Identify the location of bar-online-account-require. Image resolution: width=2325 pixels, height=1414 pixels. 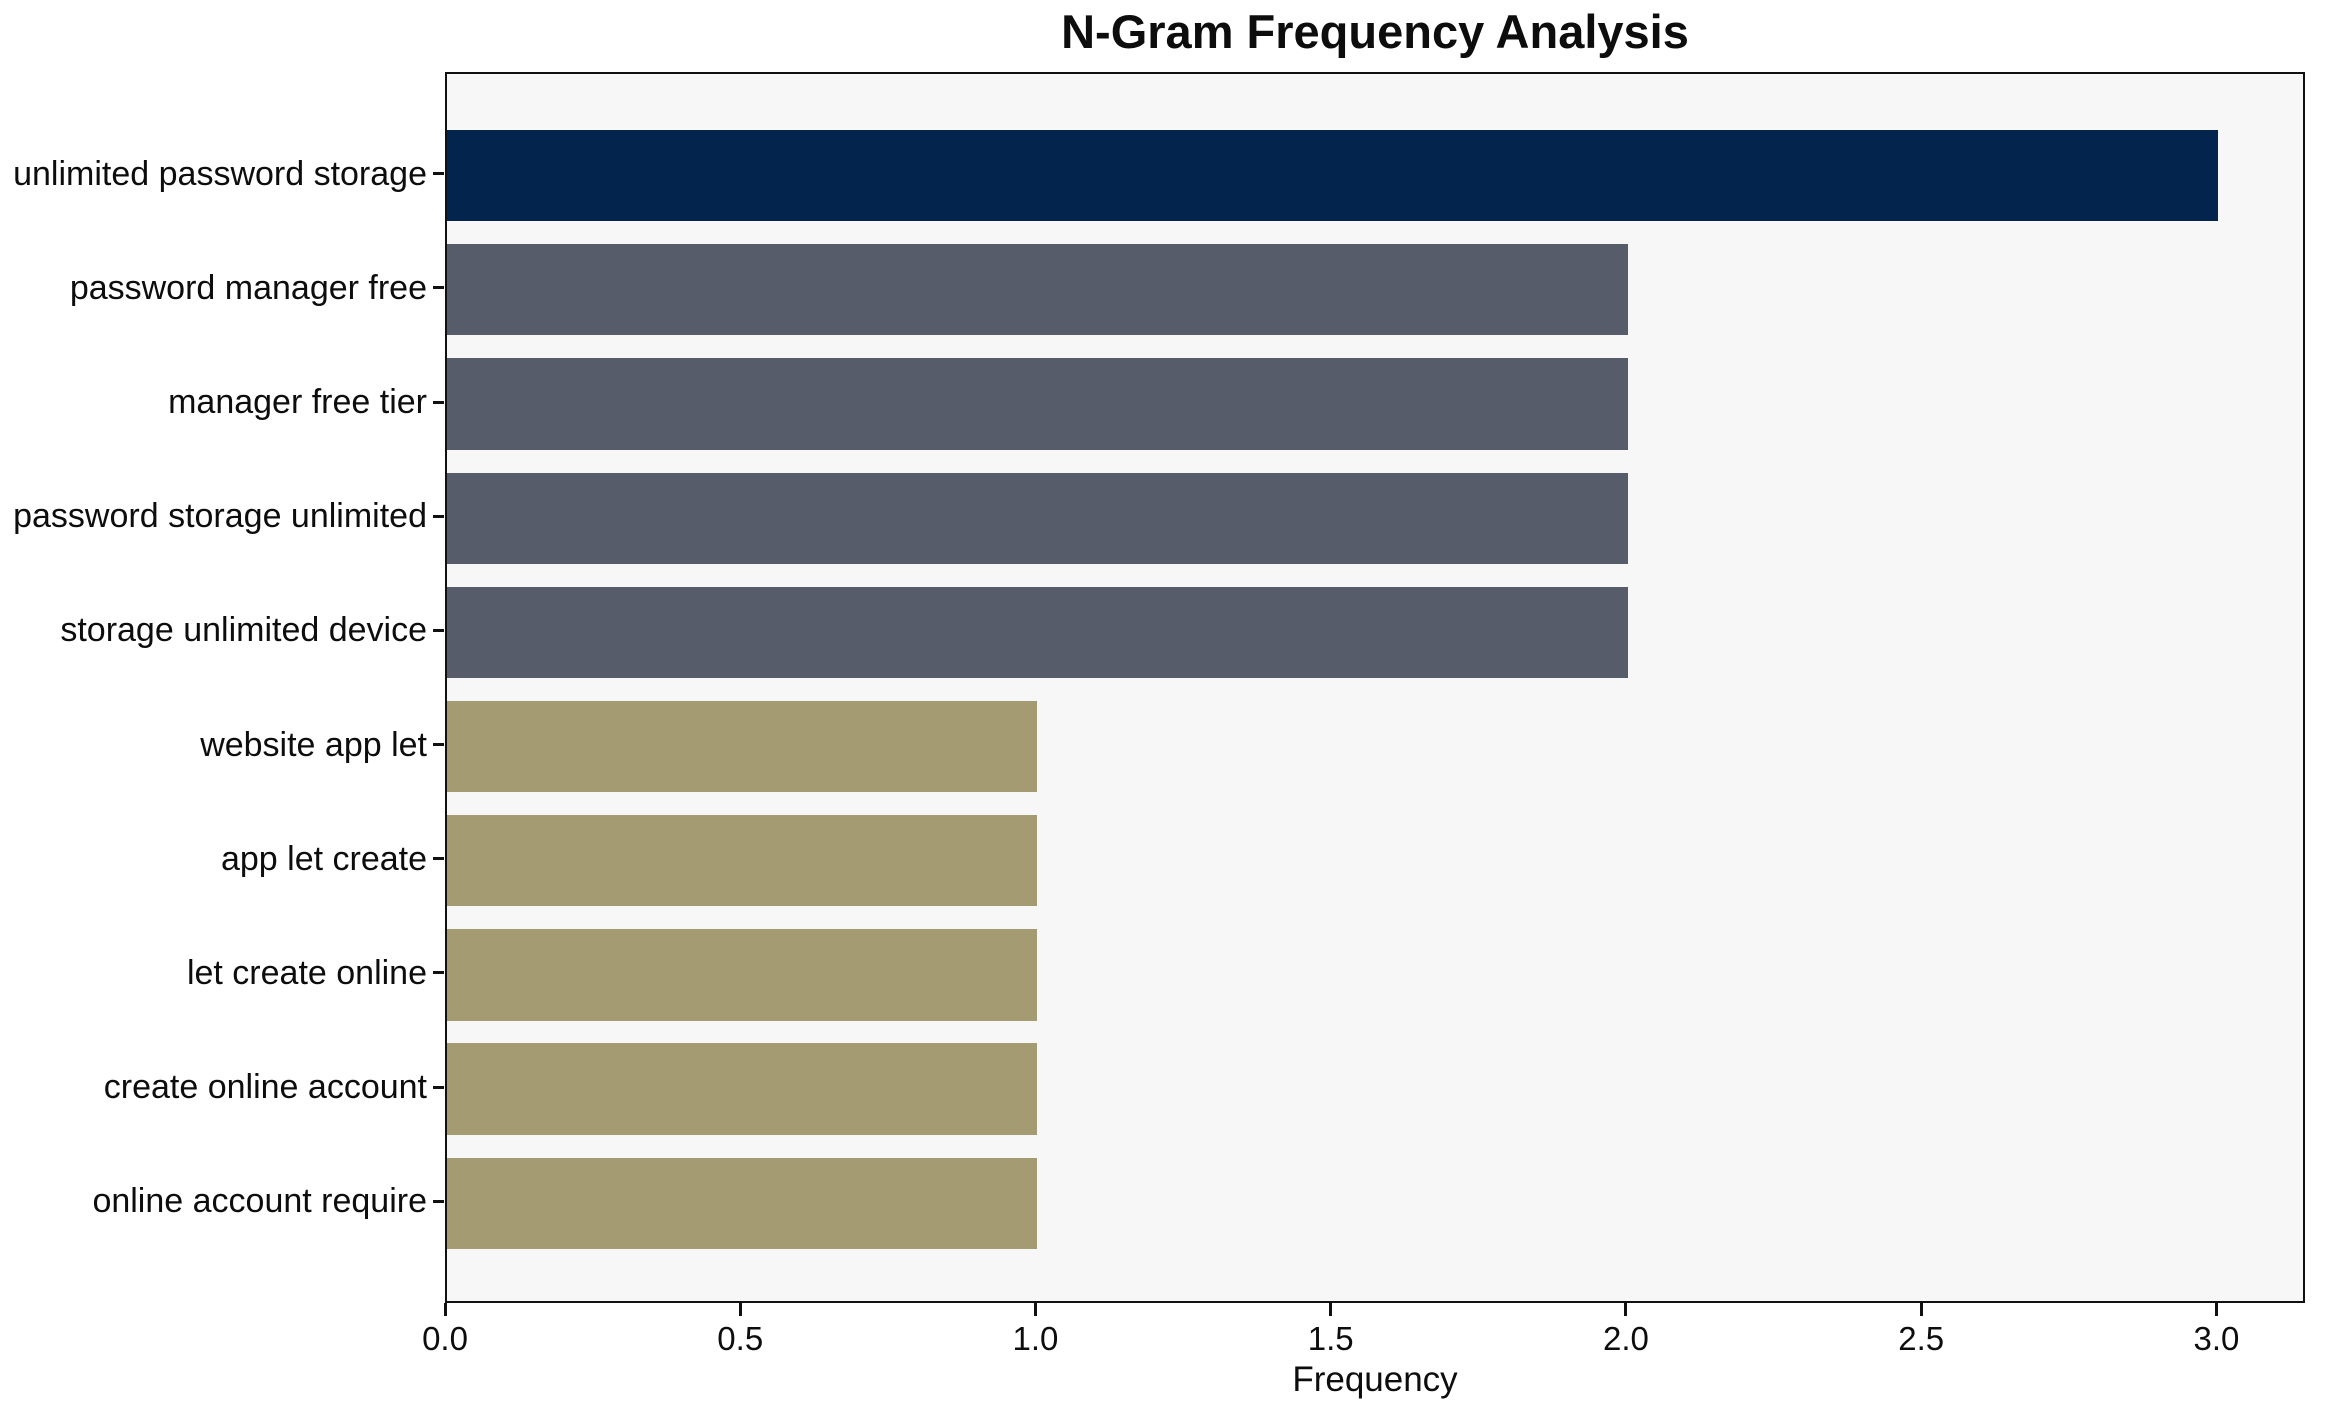
(742, 1203).